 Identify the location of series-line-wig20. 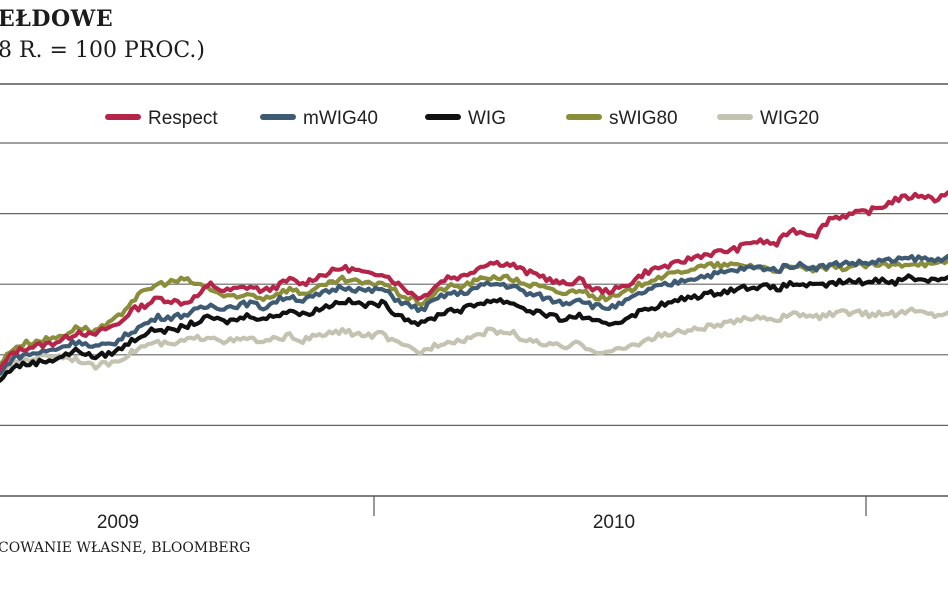
(474, 343).